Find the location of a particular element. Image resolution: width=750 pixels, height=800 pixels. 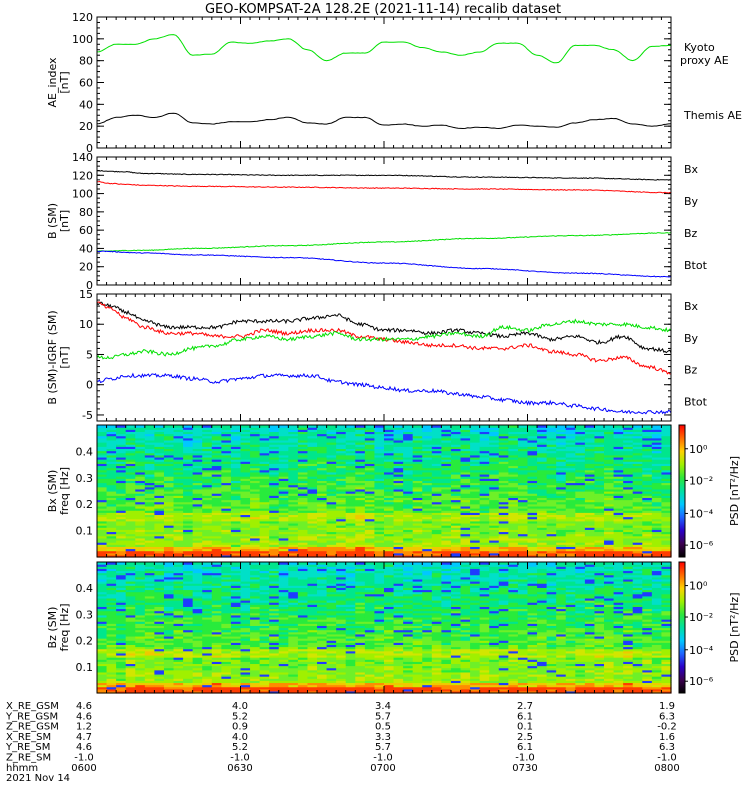

legend-entry-by: By is located at coordinates (691, 338).